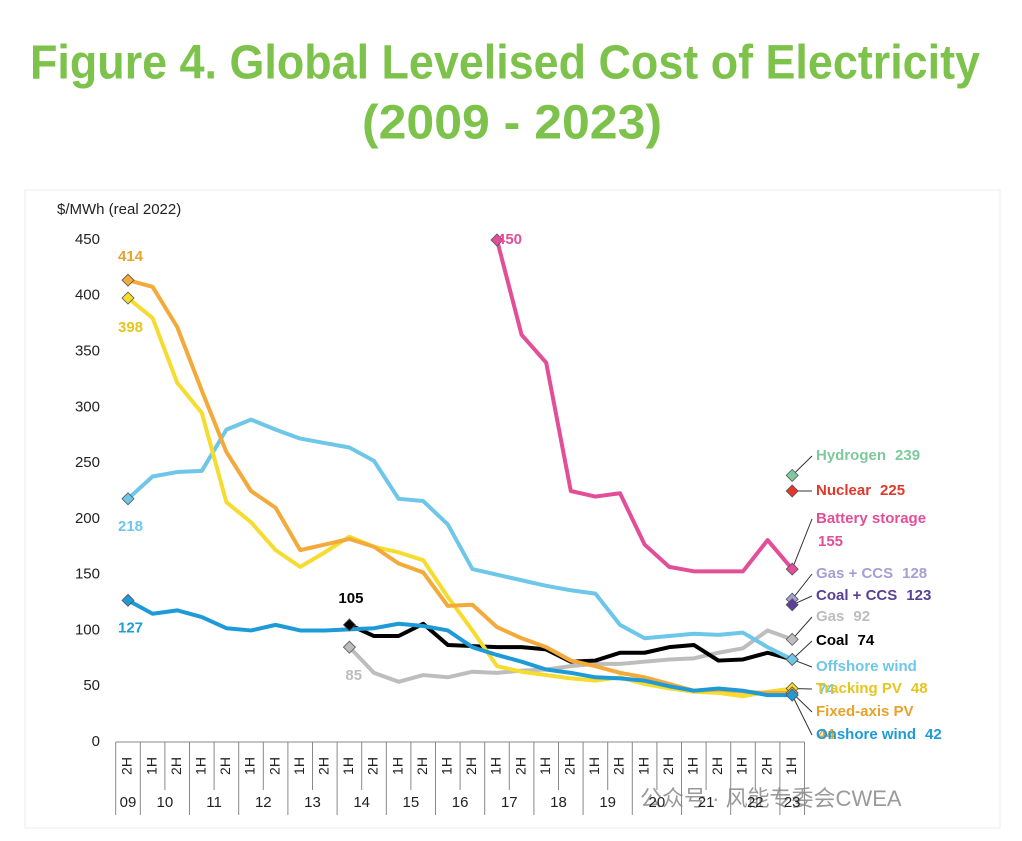 This screenshot has width=1022, height=841. Describe the element at coordinates (130, 526) in the screenshot. I see `start-value-label: 218` at that location.